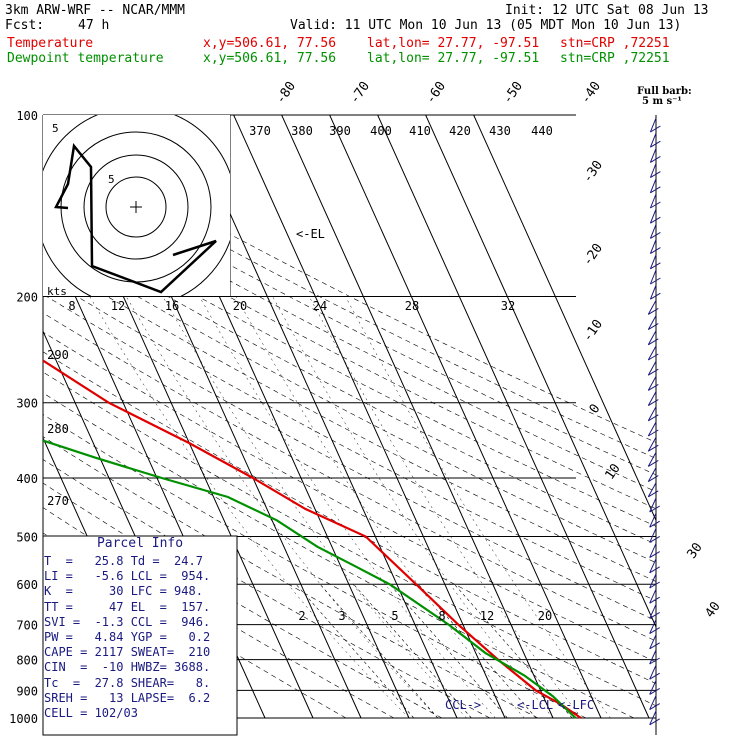  Describe the element at coordinates (593, 331) in the screenshot. I see `isotherm-tick-label: -10` at that location.